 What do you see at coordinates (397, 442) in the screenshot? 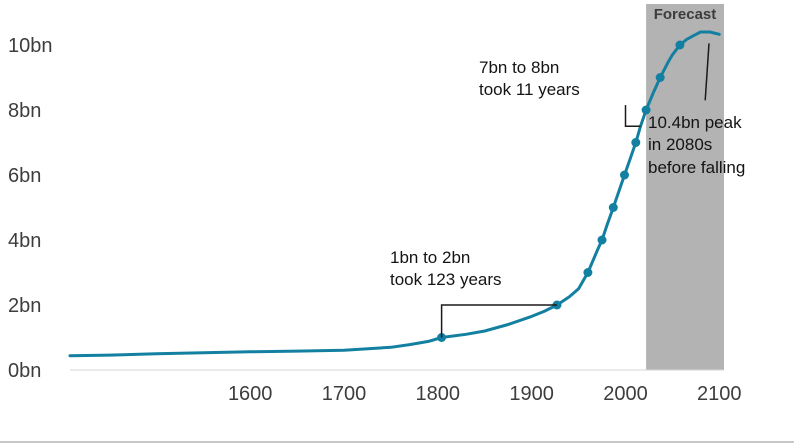
I see `bottom-divider` at bounding box center [397, 442].